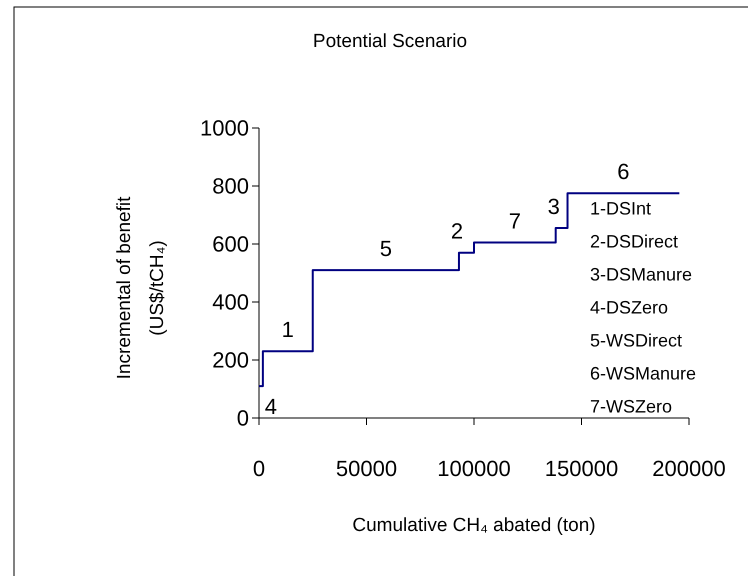 Image resolution: width=748 pixels, height=576 pixels. I want to click on annotation: 6, so click(623, 171).